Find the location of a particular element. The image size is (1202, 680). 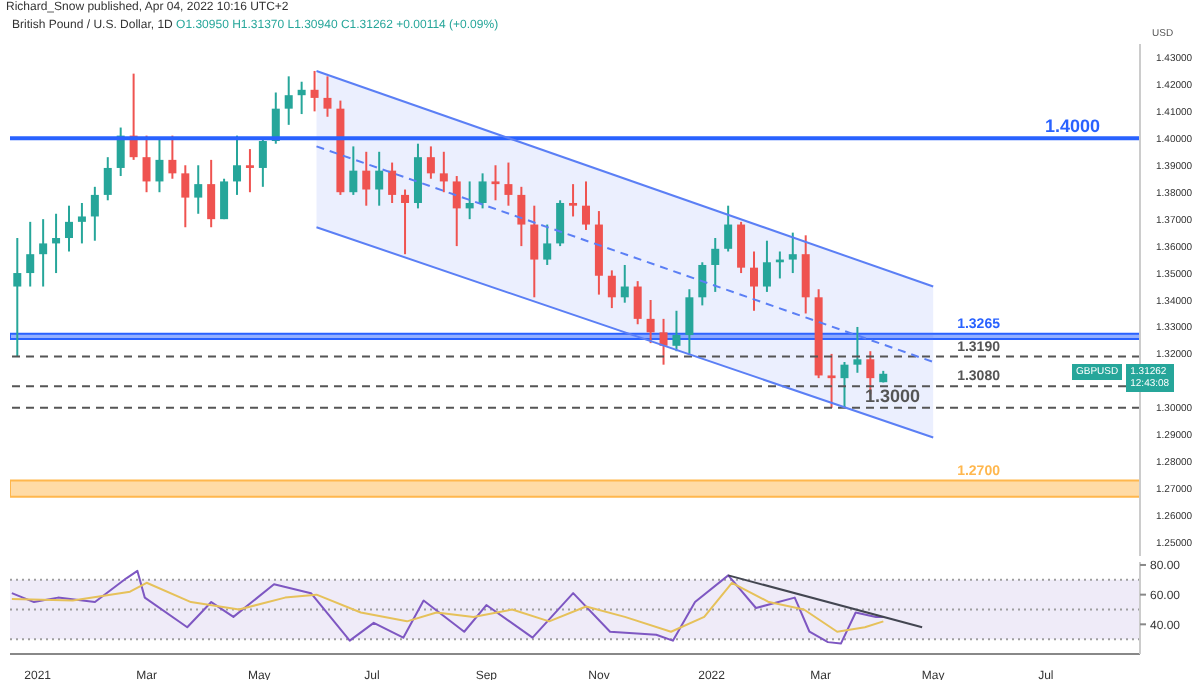

ref-line-label: 1.4000 is located at coordinates (1072, 126).